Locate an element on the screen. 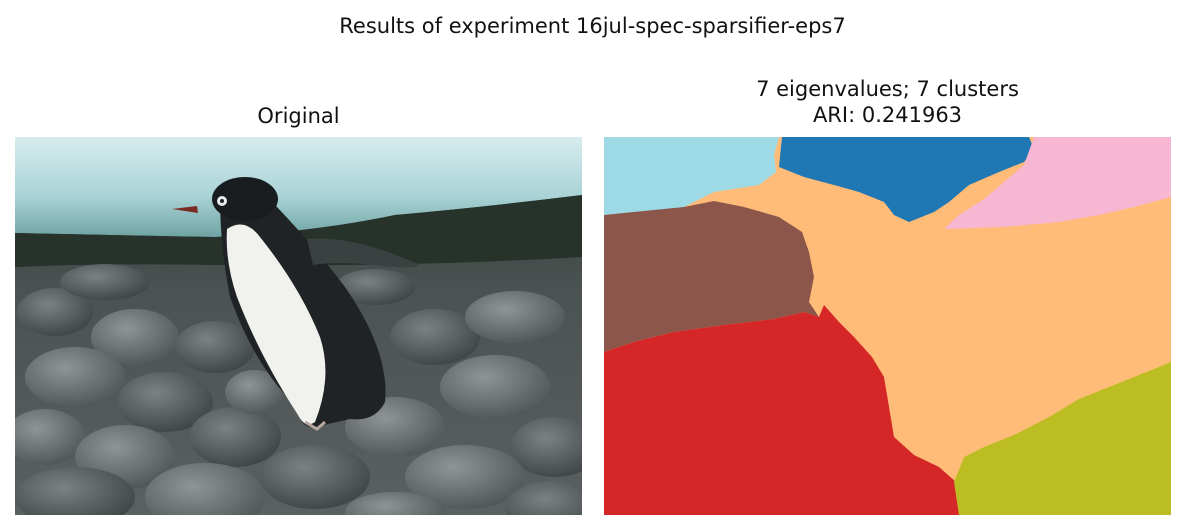  cluster-cyan-region is located at coordinates (691, 176).